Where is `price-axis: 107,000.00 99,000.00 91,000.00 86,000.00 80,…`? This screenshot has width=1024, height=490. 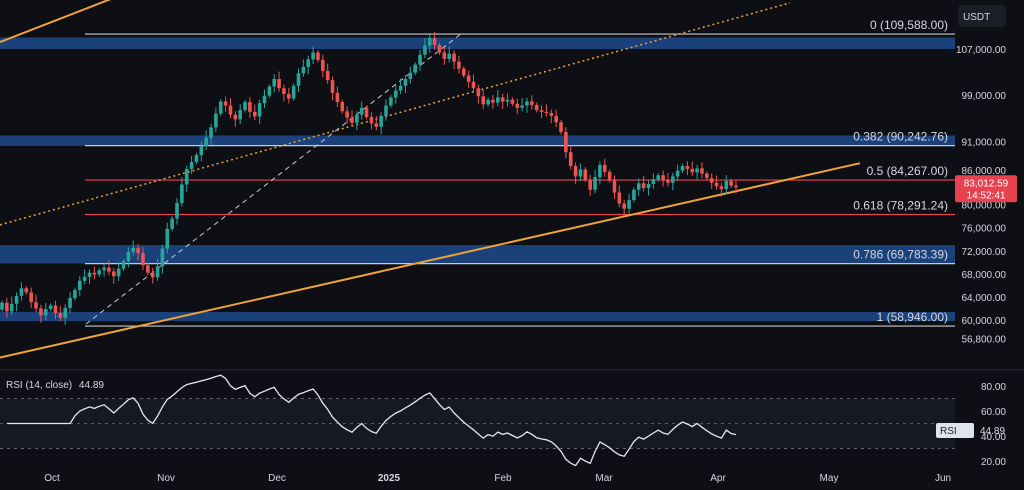 price-axis: 107,000.00 99,000.00 91,000.00 86,000.00 80,… is located at coordinates (981, 195).